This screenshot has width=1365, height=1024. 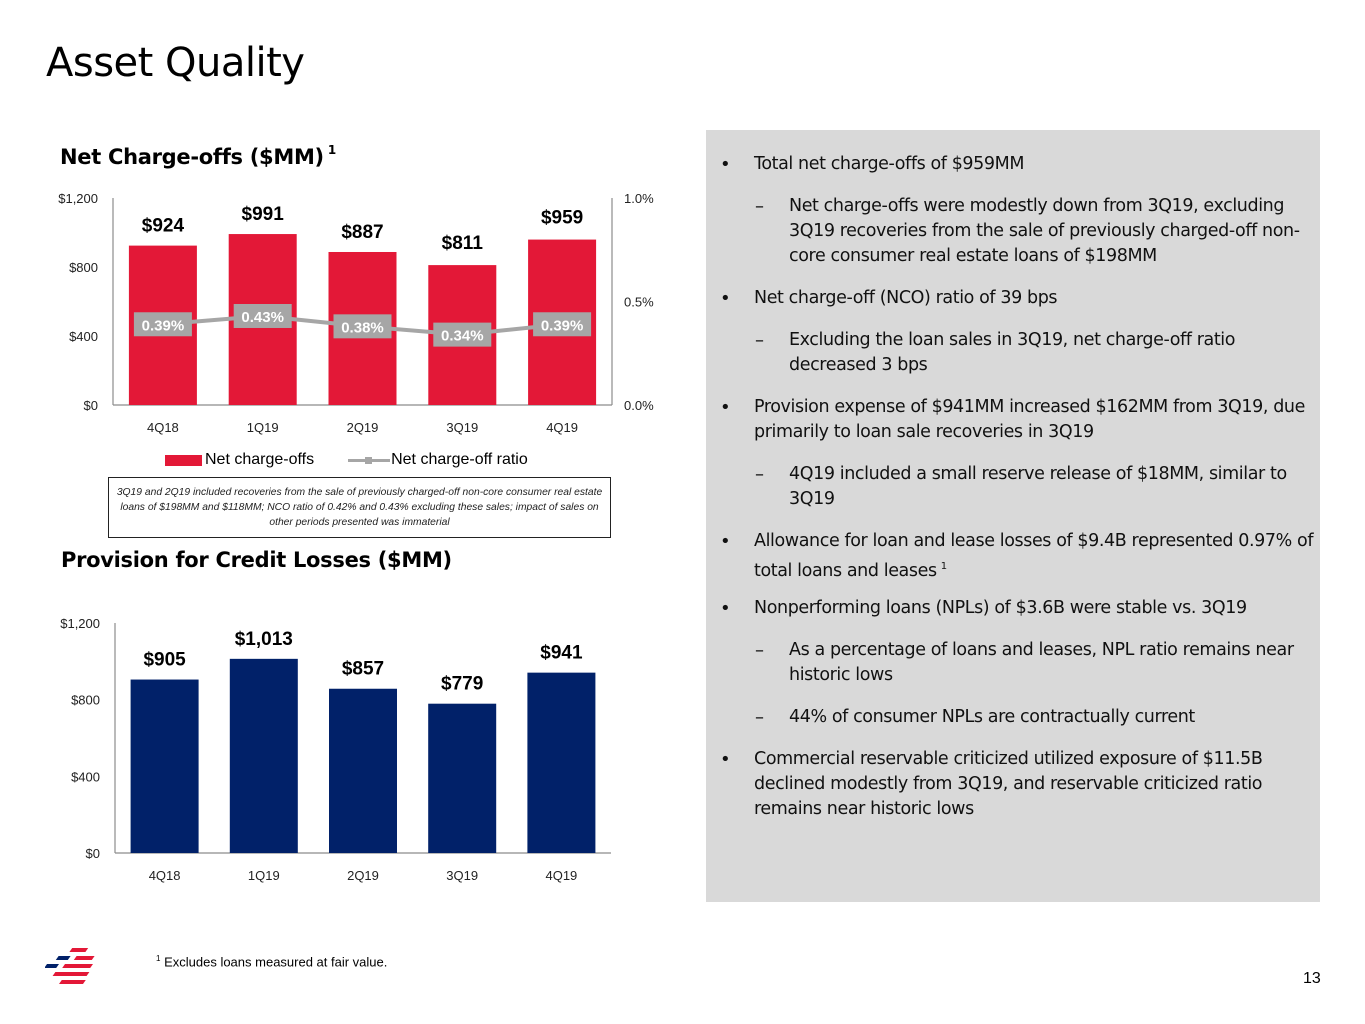 What do you see at coordinates (192, 157) in the screenshot?
I see `nco-chart-title-text: Net Charge-offs ($MM)` at bounding box center [192, 157].